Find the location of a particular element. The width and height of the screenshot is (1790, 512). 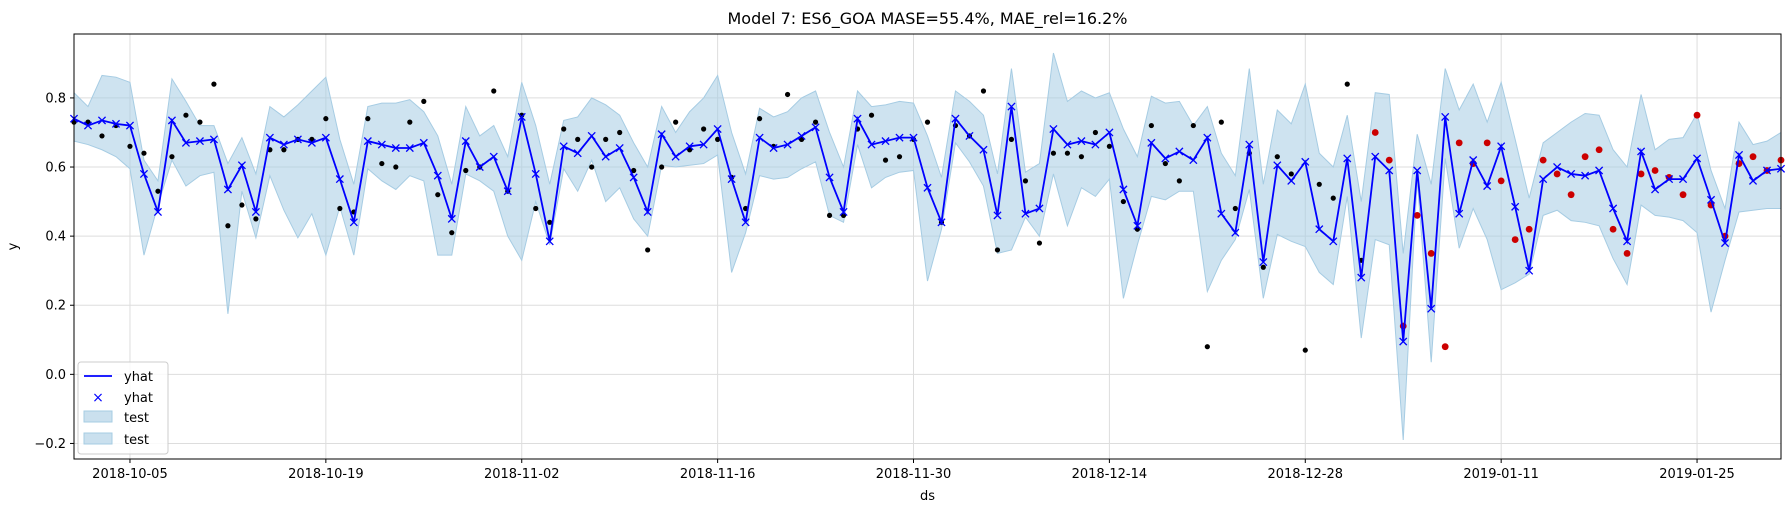

legend-test-label-2: test is located at coordinates (136, 440).